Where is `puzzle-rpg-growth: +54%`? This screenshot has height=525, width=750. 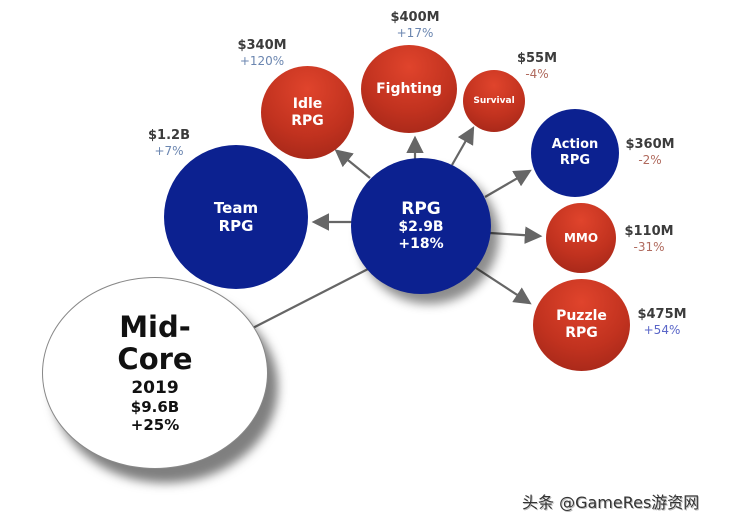 puzzle-rpg-growth: +54% is located at coordinates (662, 330).